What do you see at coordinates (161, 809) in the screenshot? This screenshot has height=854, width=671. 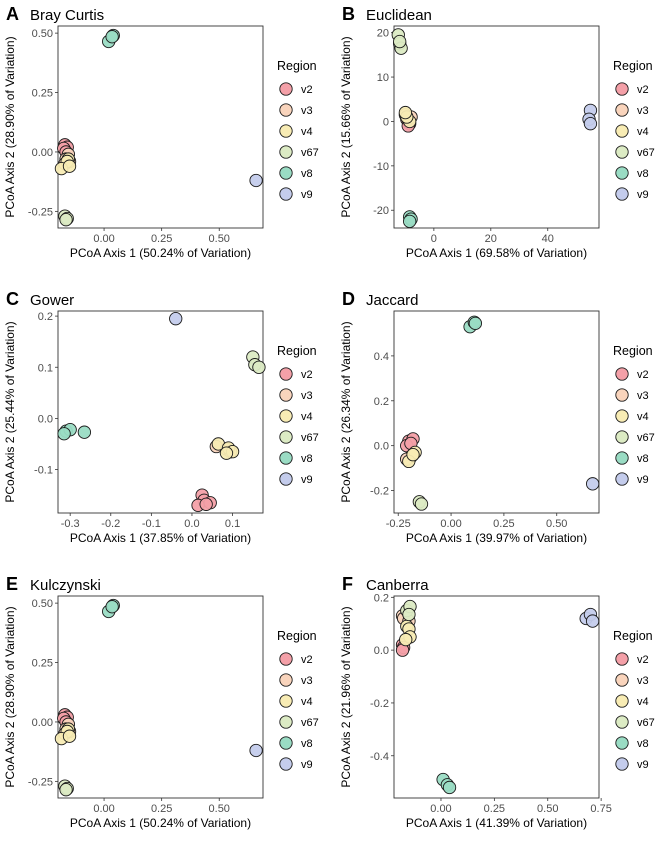 I see `x-tick-label: 0.25` at bounding box center [161, 809].